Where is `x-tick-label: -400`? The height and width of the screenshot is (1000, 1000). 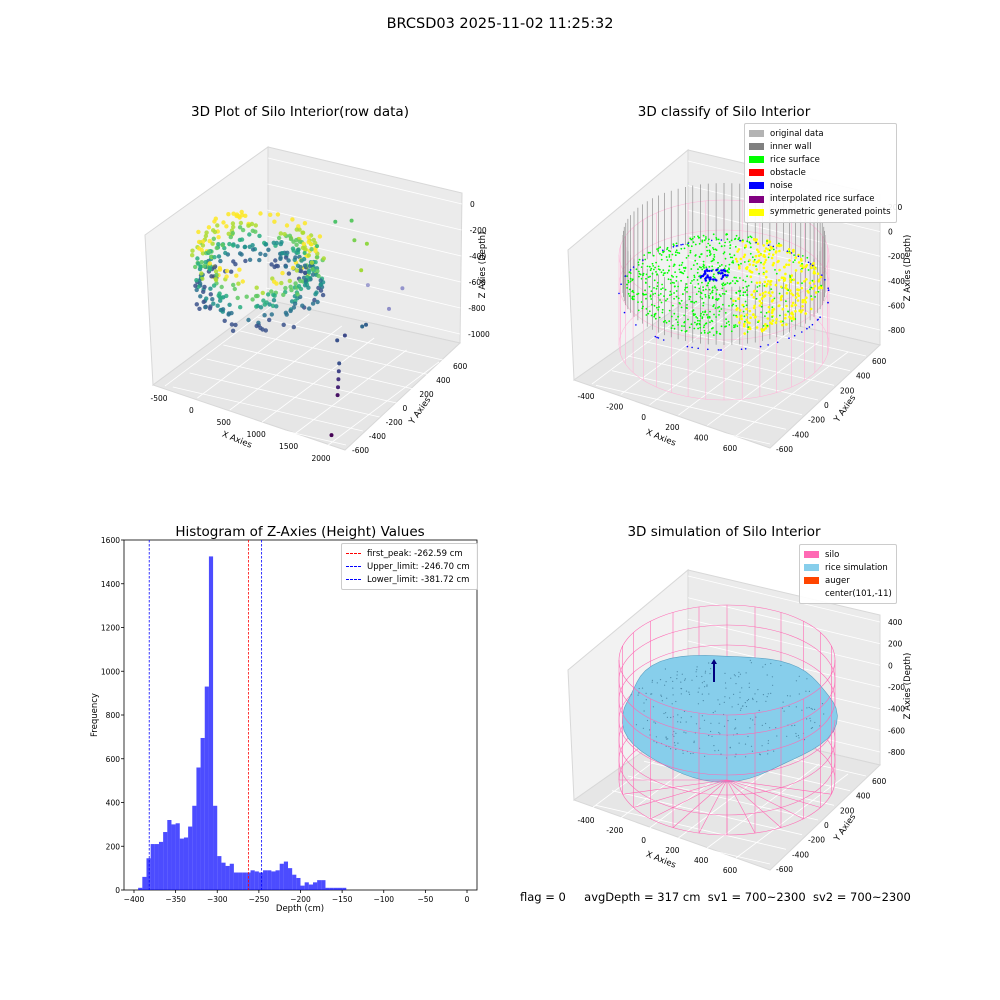 x-tick-label: -400 is located at coordinates (585, 820).